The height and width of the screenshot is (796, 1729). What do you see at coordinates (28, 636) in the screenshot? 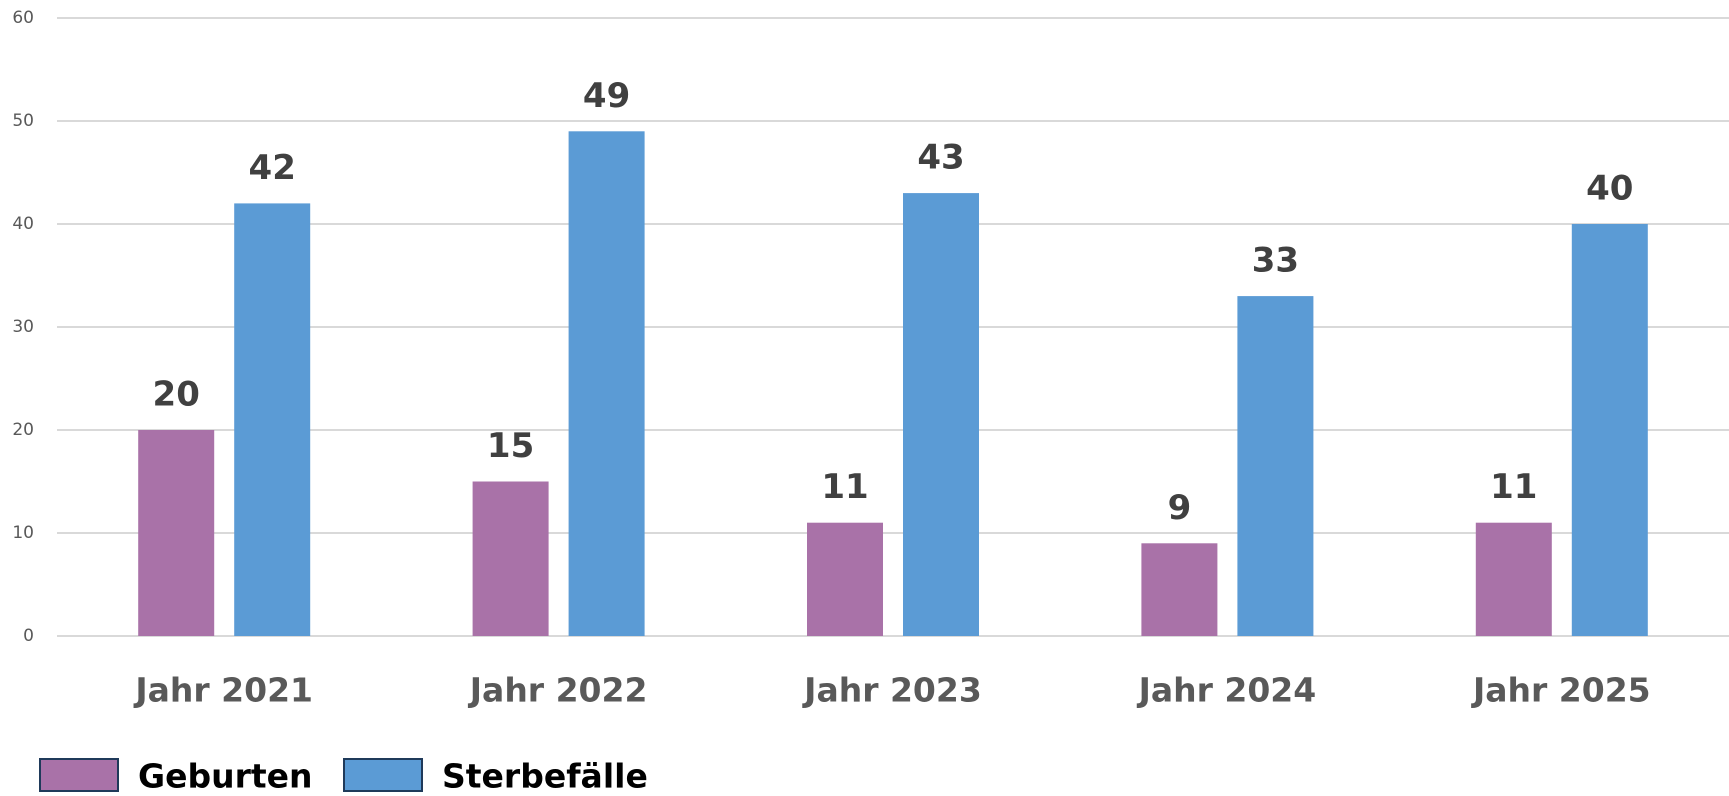
I see `y-tick-label: 0` at bounding box center [28, 636].